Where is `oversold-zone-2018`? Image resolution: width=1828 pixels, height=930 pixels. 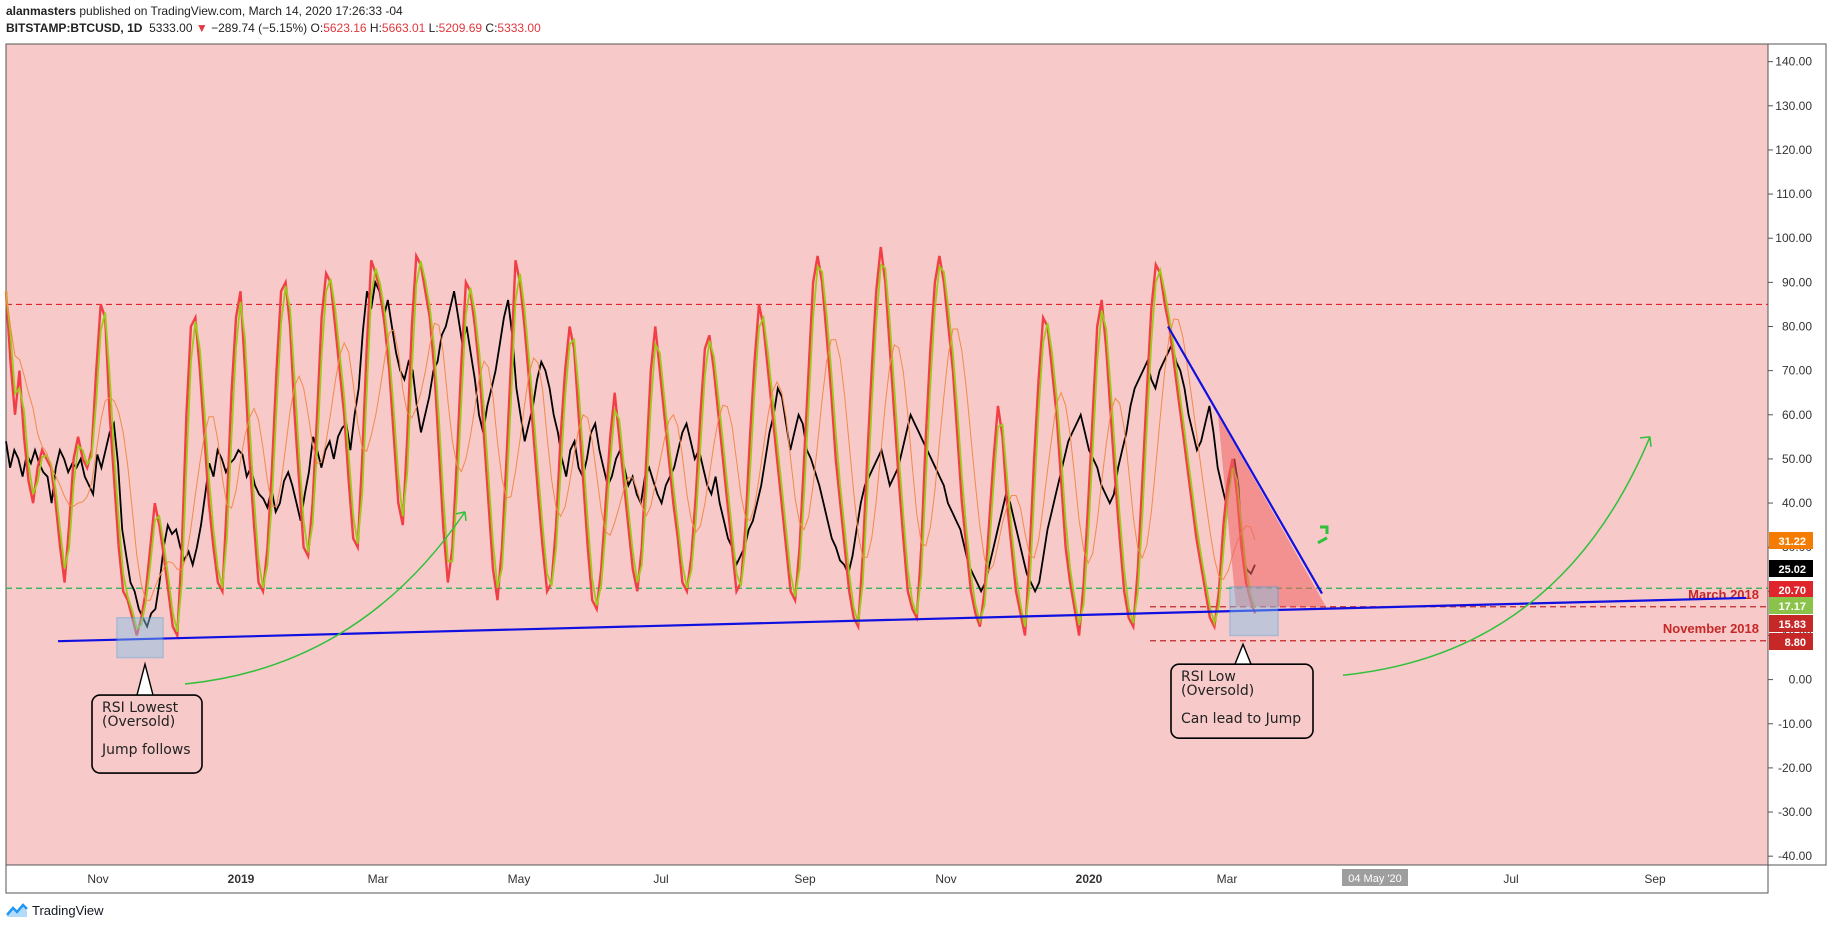 oversold-zone-2018 is located at coordinates (140, 638).